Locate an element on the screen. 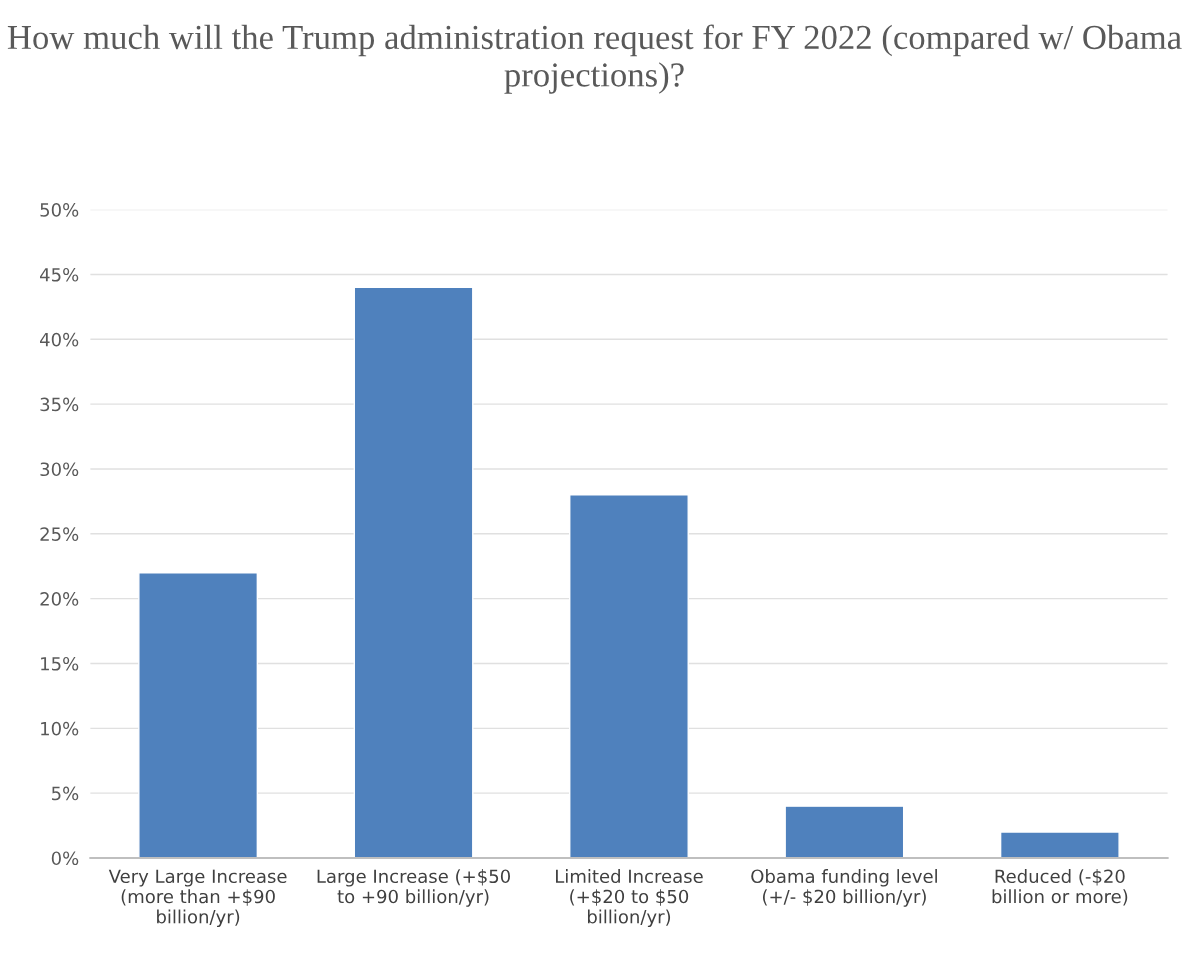 The image size is (1189, 975). x-tick-label: Obama funding level (+/- $20 billion/yr) is located at coordinates (844, 888).